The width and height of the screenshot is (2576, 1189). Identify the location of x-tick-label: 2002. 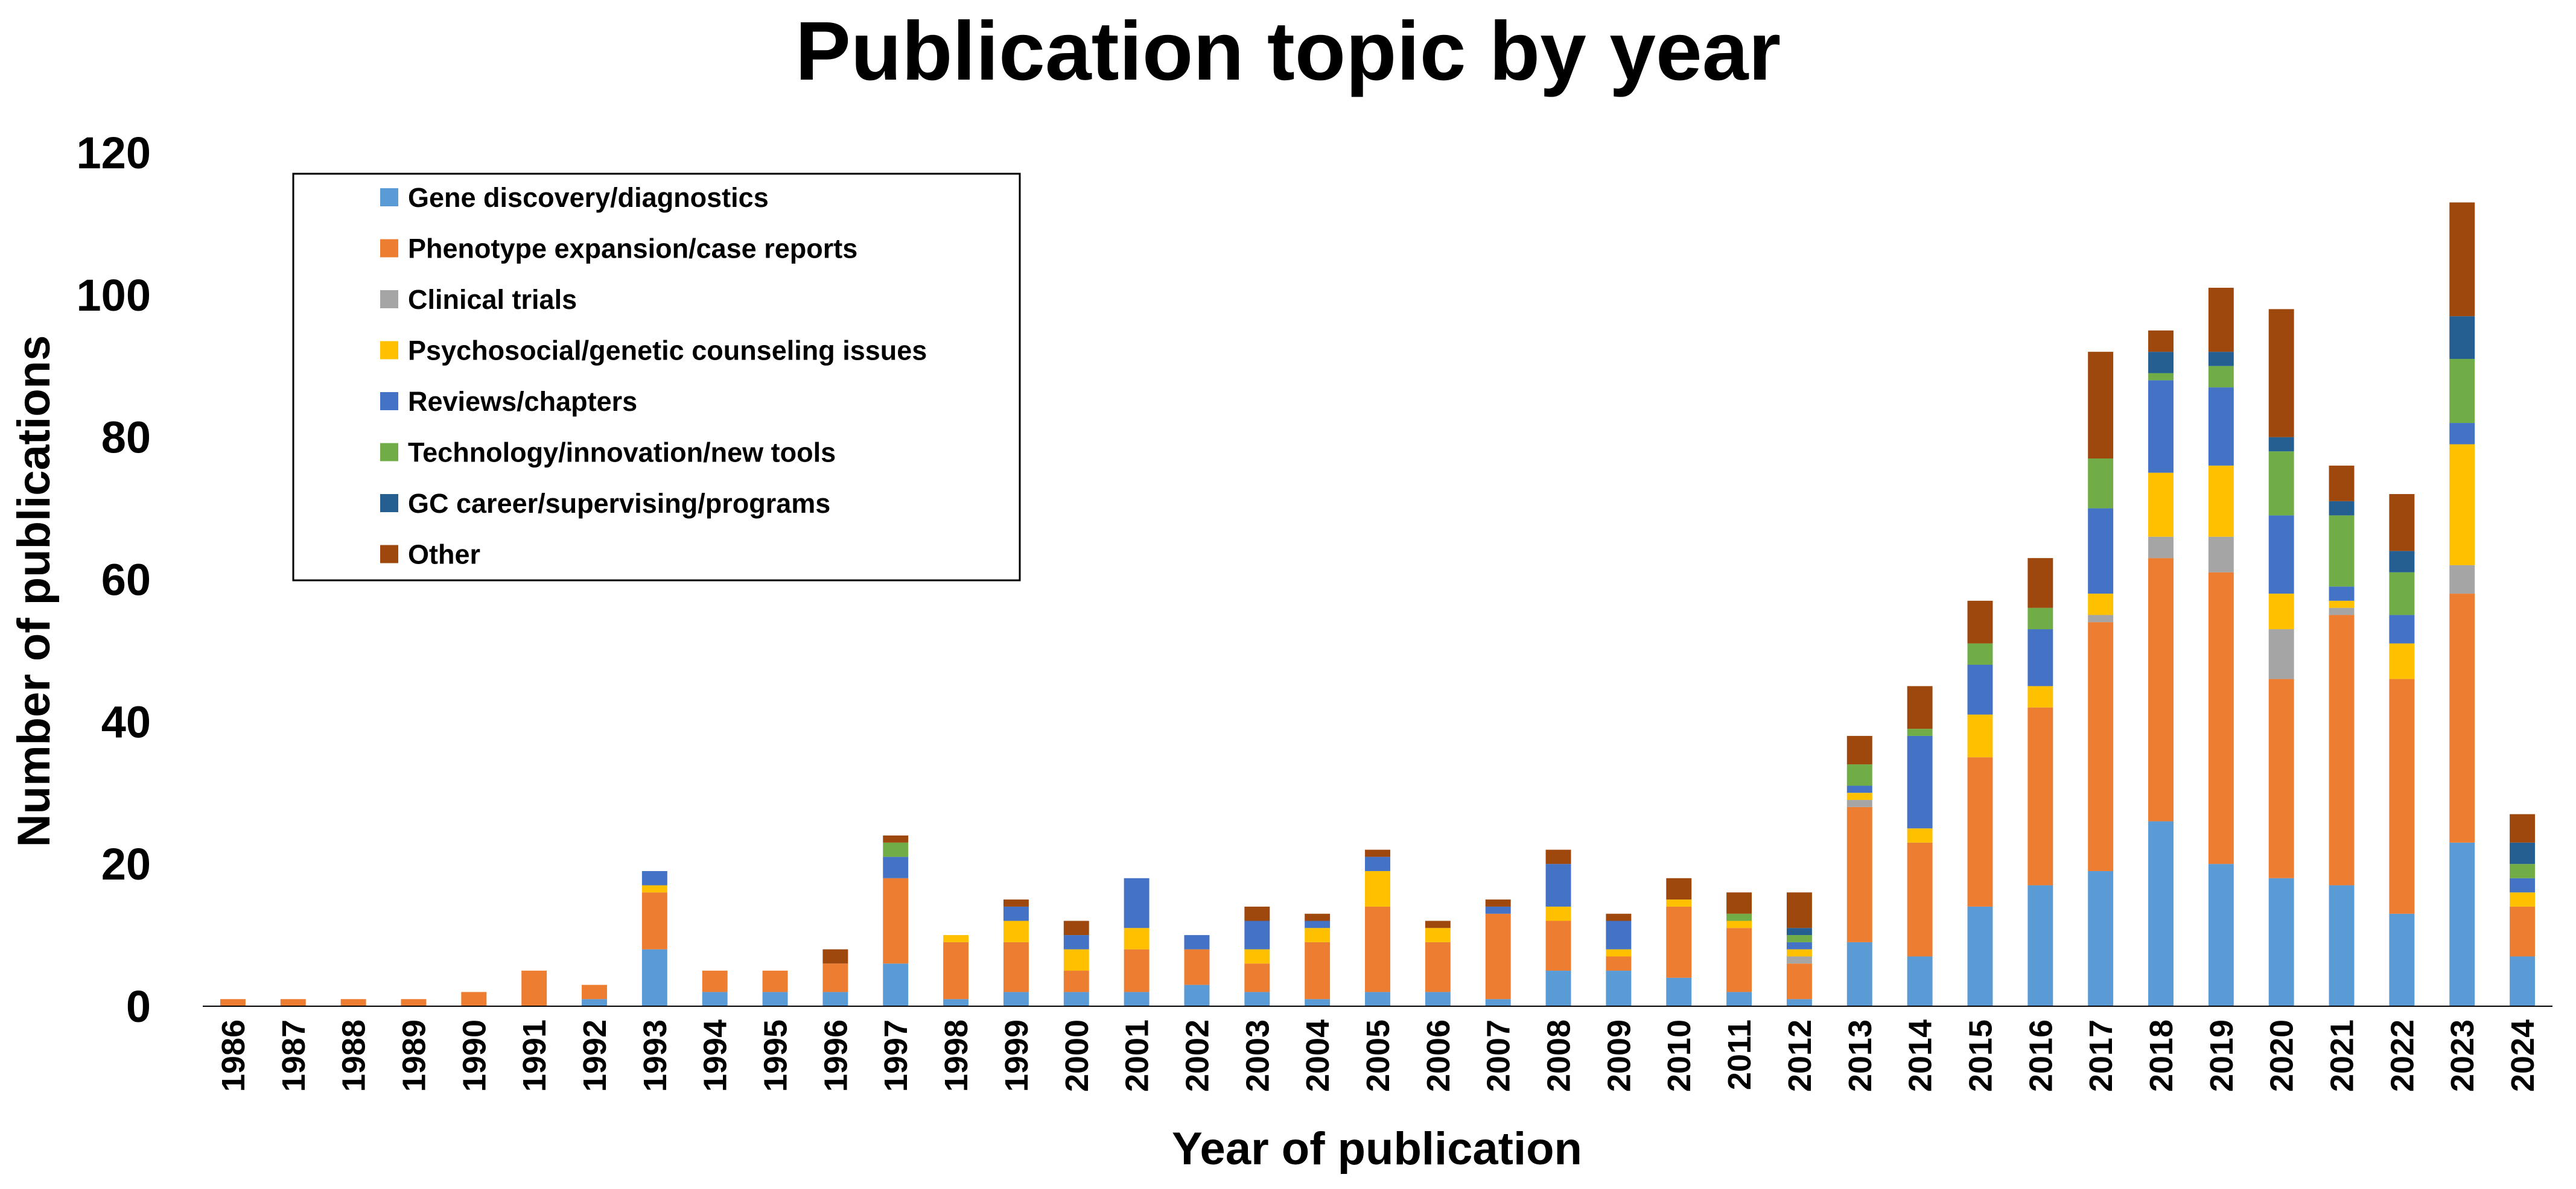
(1197, 1055).